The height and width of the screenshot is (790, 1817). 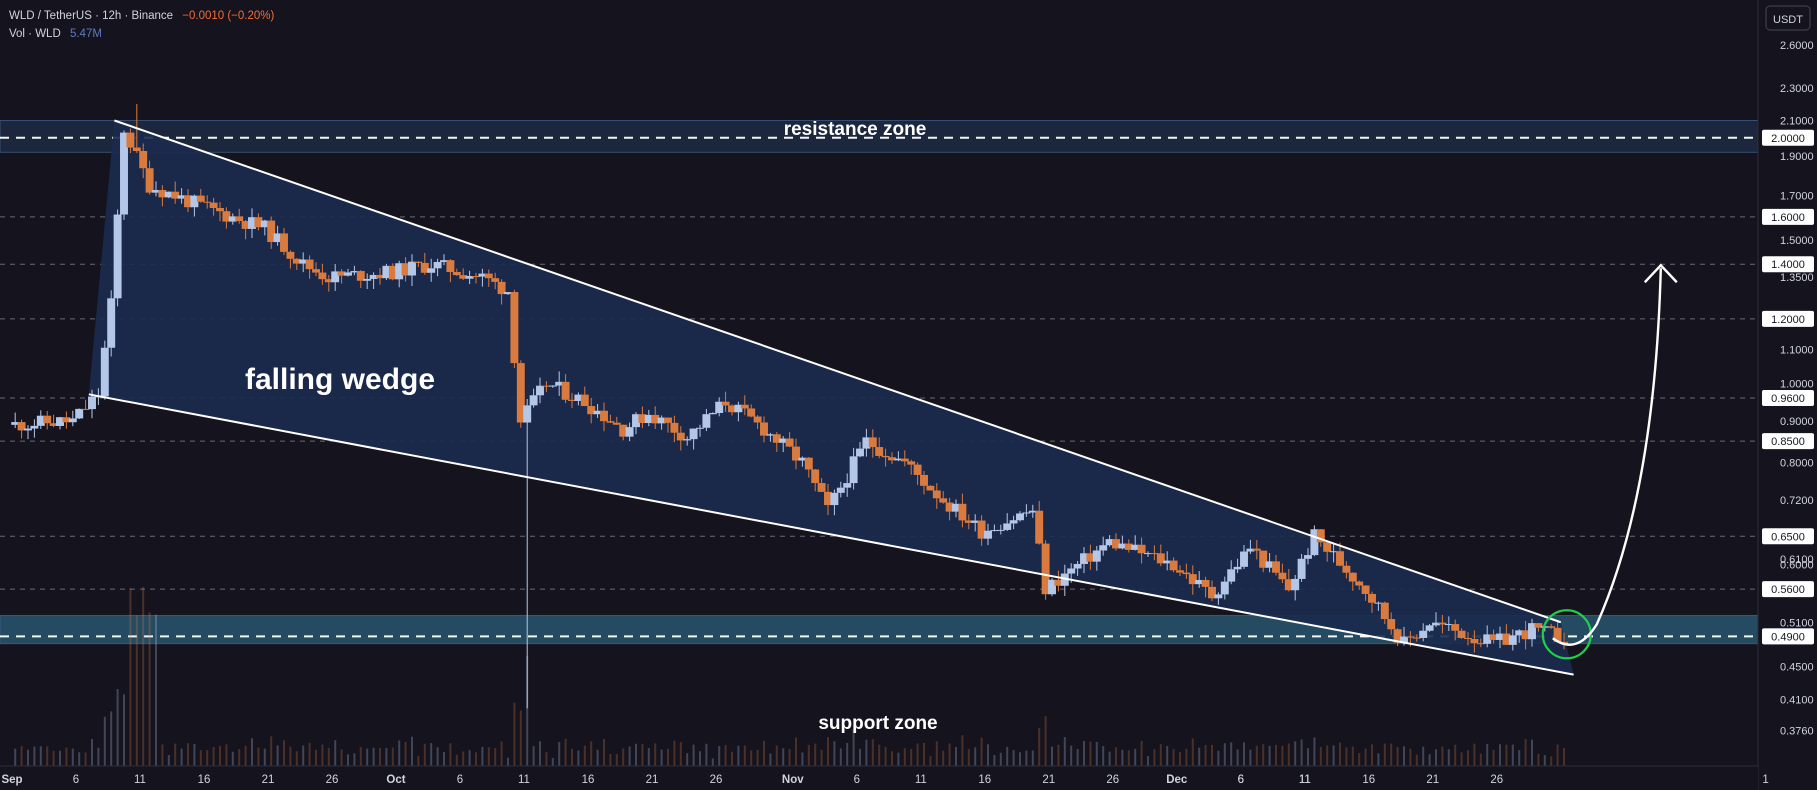 I want to click on volume-indicator: Vol · WLD 5.47M, so click(x=55, y=34).